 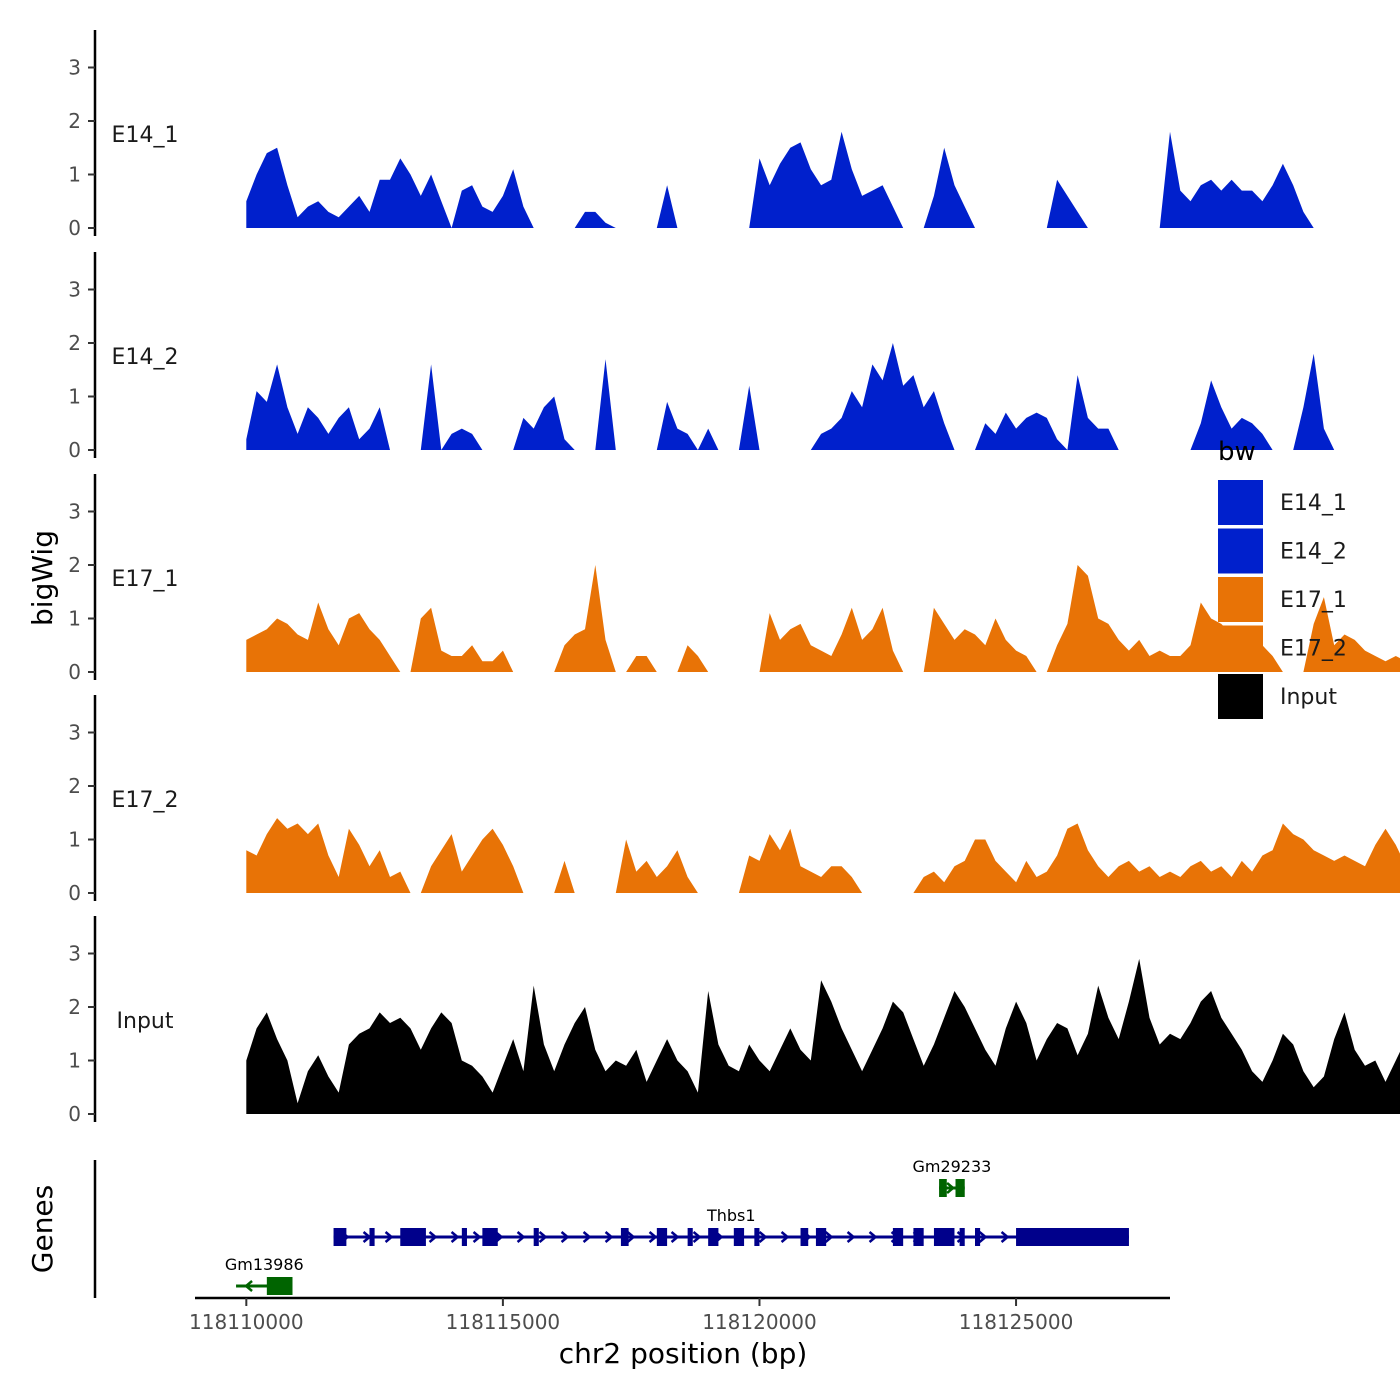 I want to click on y-axis-title: bigWig, so click(x=42, y=578).